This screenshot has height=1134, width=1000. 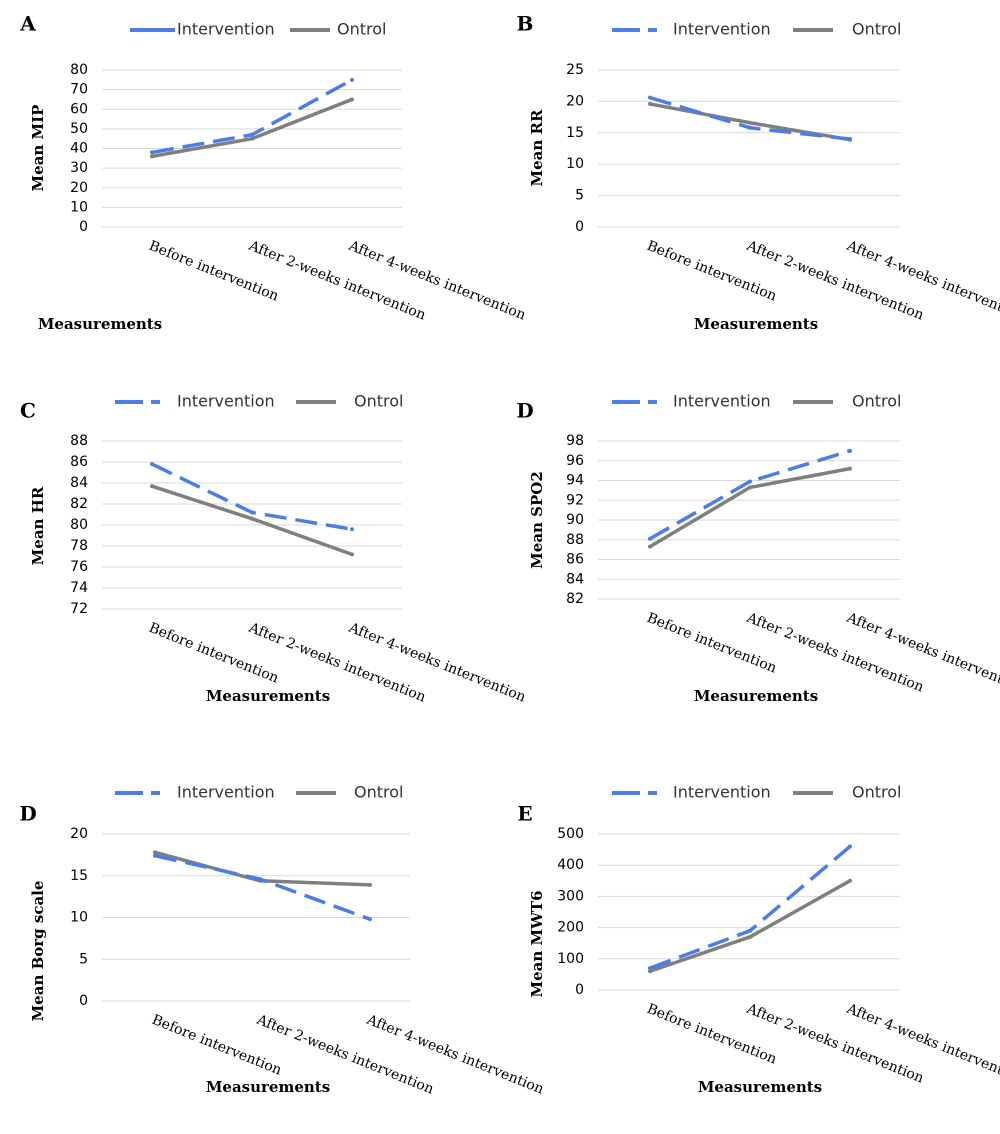 What do you see at coordinates (38, 148) in the screenshot?
I see `y-axis-title: Mean MIP` at bounding box center [38, 148].